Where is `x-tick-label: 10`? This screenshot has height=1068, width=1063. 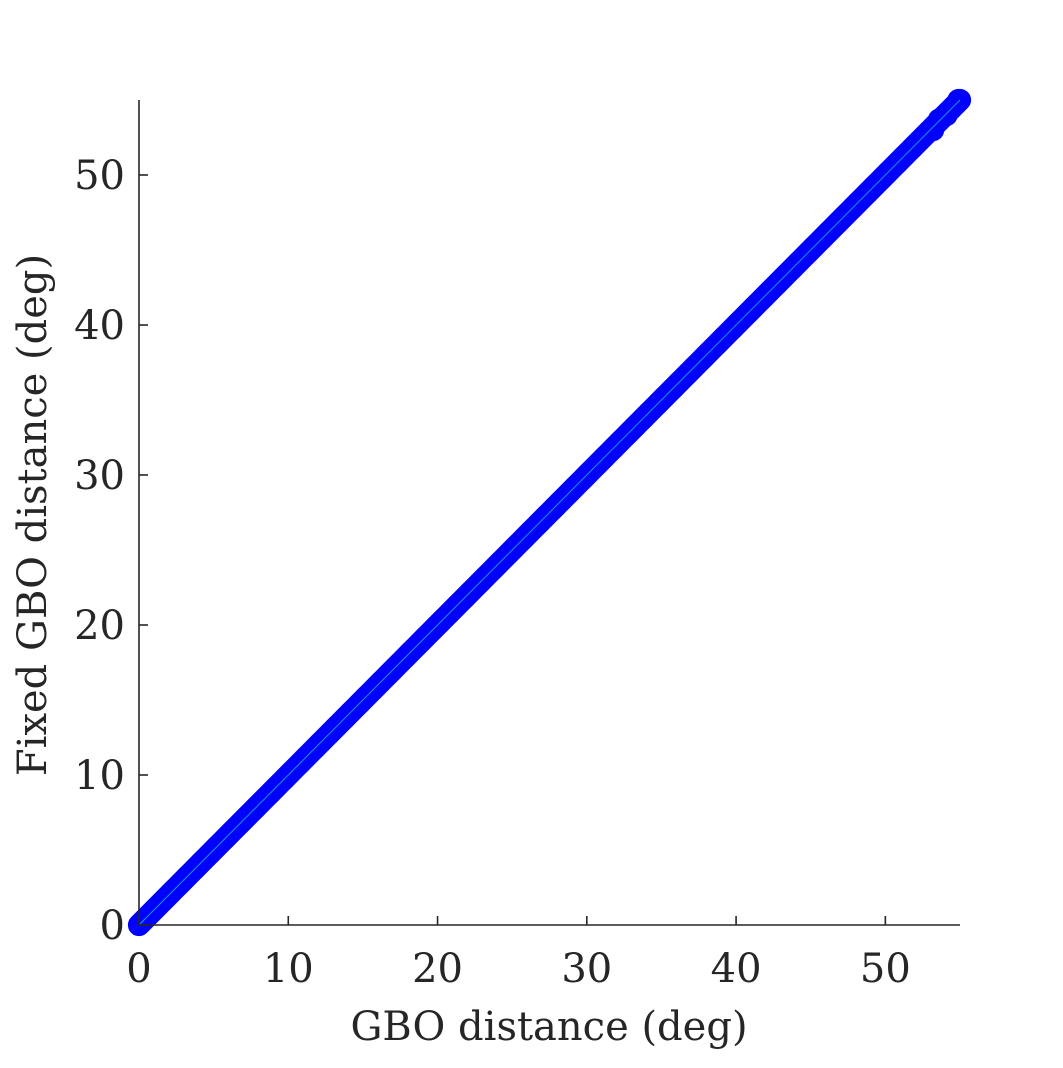 x-tick-label: 10 is located at coordinates (288, 969).